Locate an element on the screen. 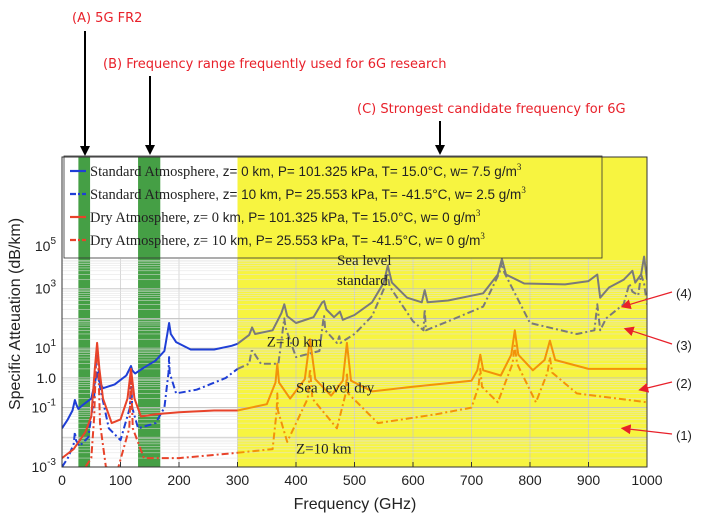  band-5g-fr2 is located at coordinates (84, 312).